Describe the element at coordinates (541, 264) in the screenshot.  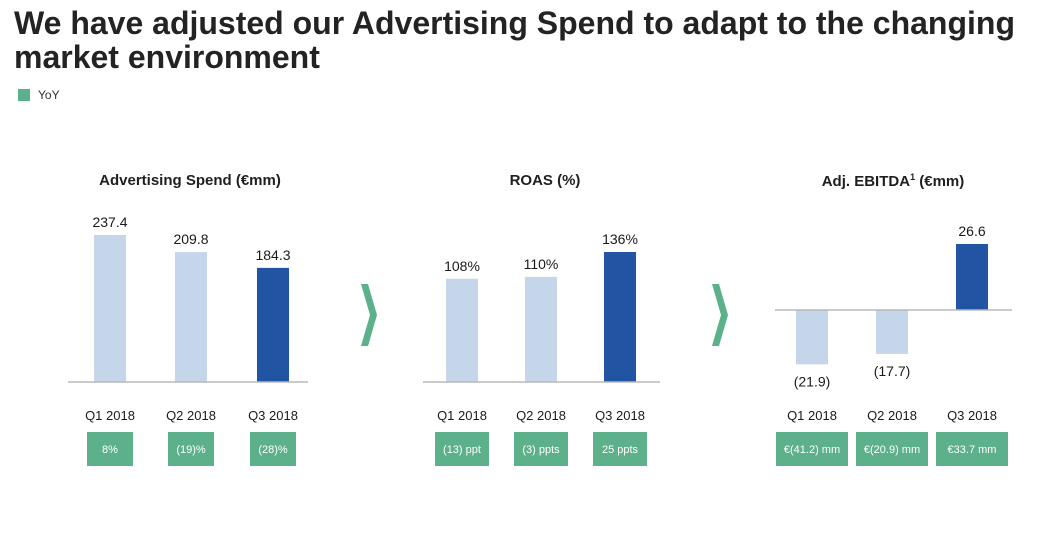
I see `data-label: 110%` at that location.